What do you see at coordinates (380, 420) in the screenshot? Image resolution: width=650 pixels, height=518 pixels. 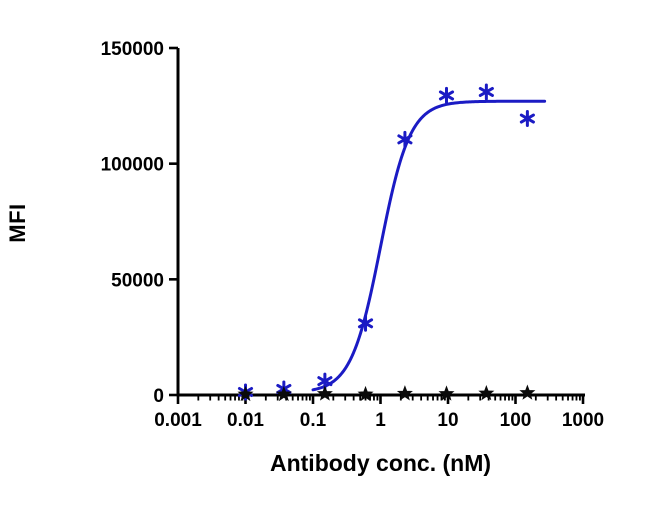 I see `tick-label: 1` at bounding box center [380, 420].